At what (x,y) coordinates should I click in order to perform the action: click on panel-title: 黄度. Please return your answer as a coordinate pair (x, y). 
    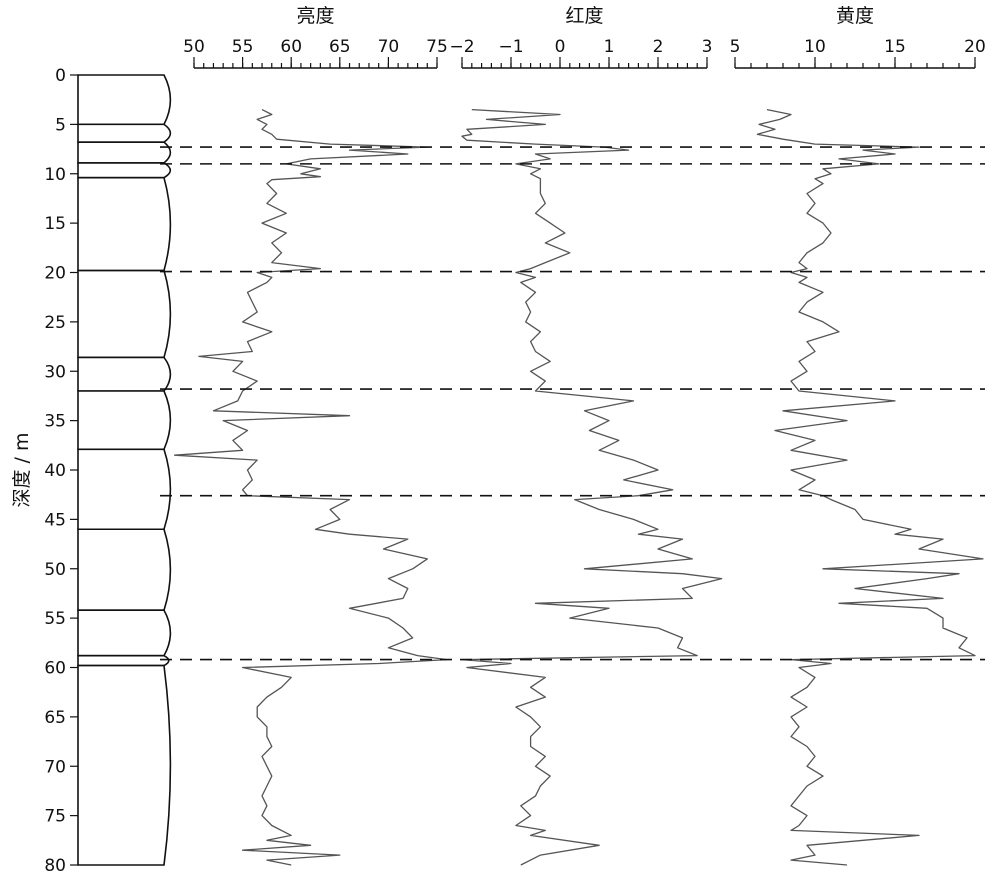
    Looking at the image, I should click on (855, 16).